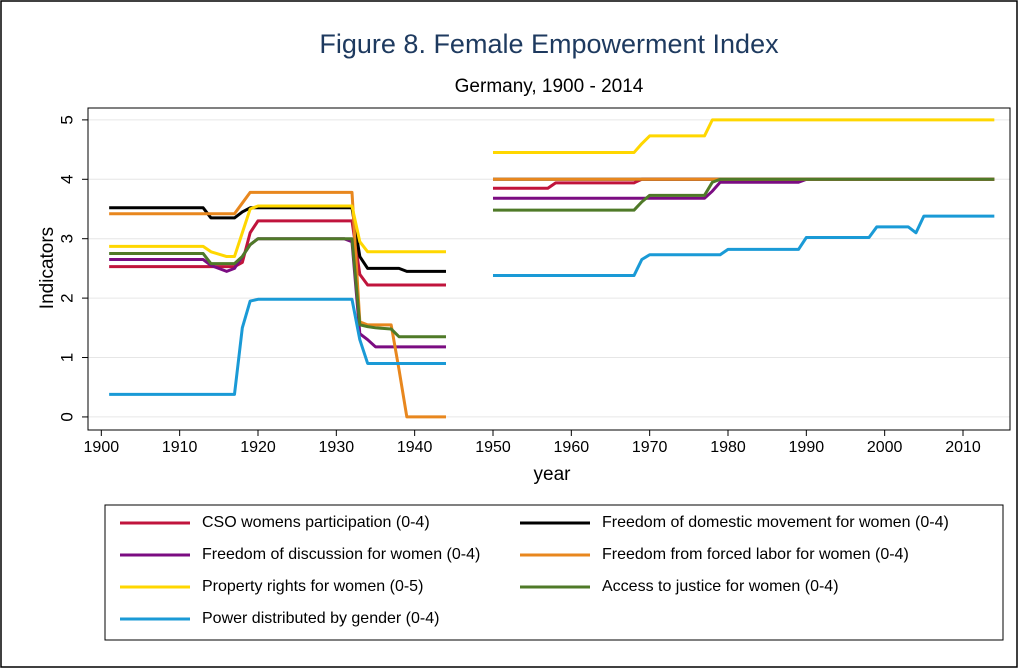 This screenshot has height=668, width=1018. I want to click on x-tick-label: 1920, so click(258, 447).